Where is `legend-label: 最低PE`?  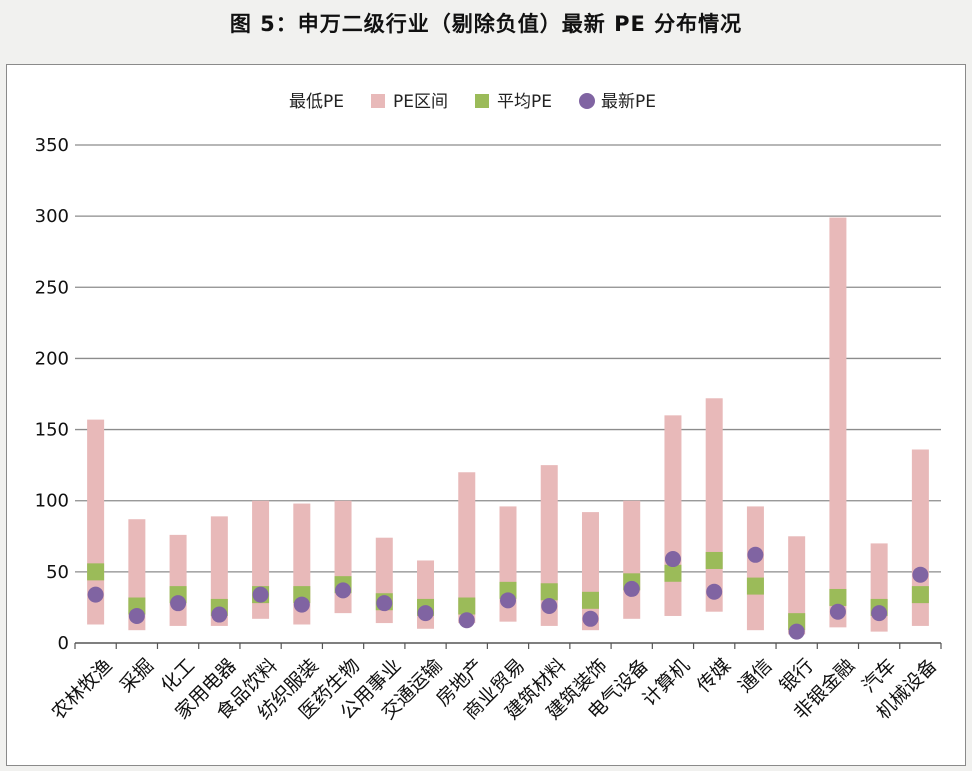
legend-label: 最低PE is located at coordinates (316, 102).